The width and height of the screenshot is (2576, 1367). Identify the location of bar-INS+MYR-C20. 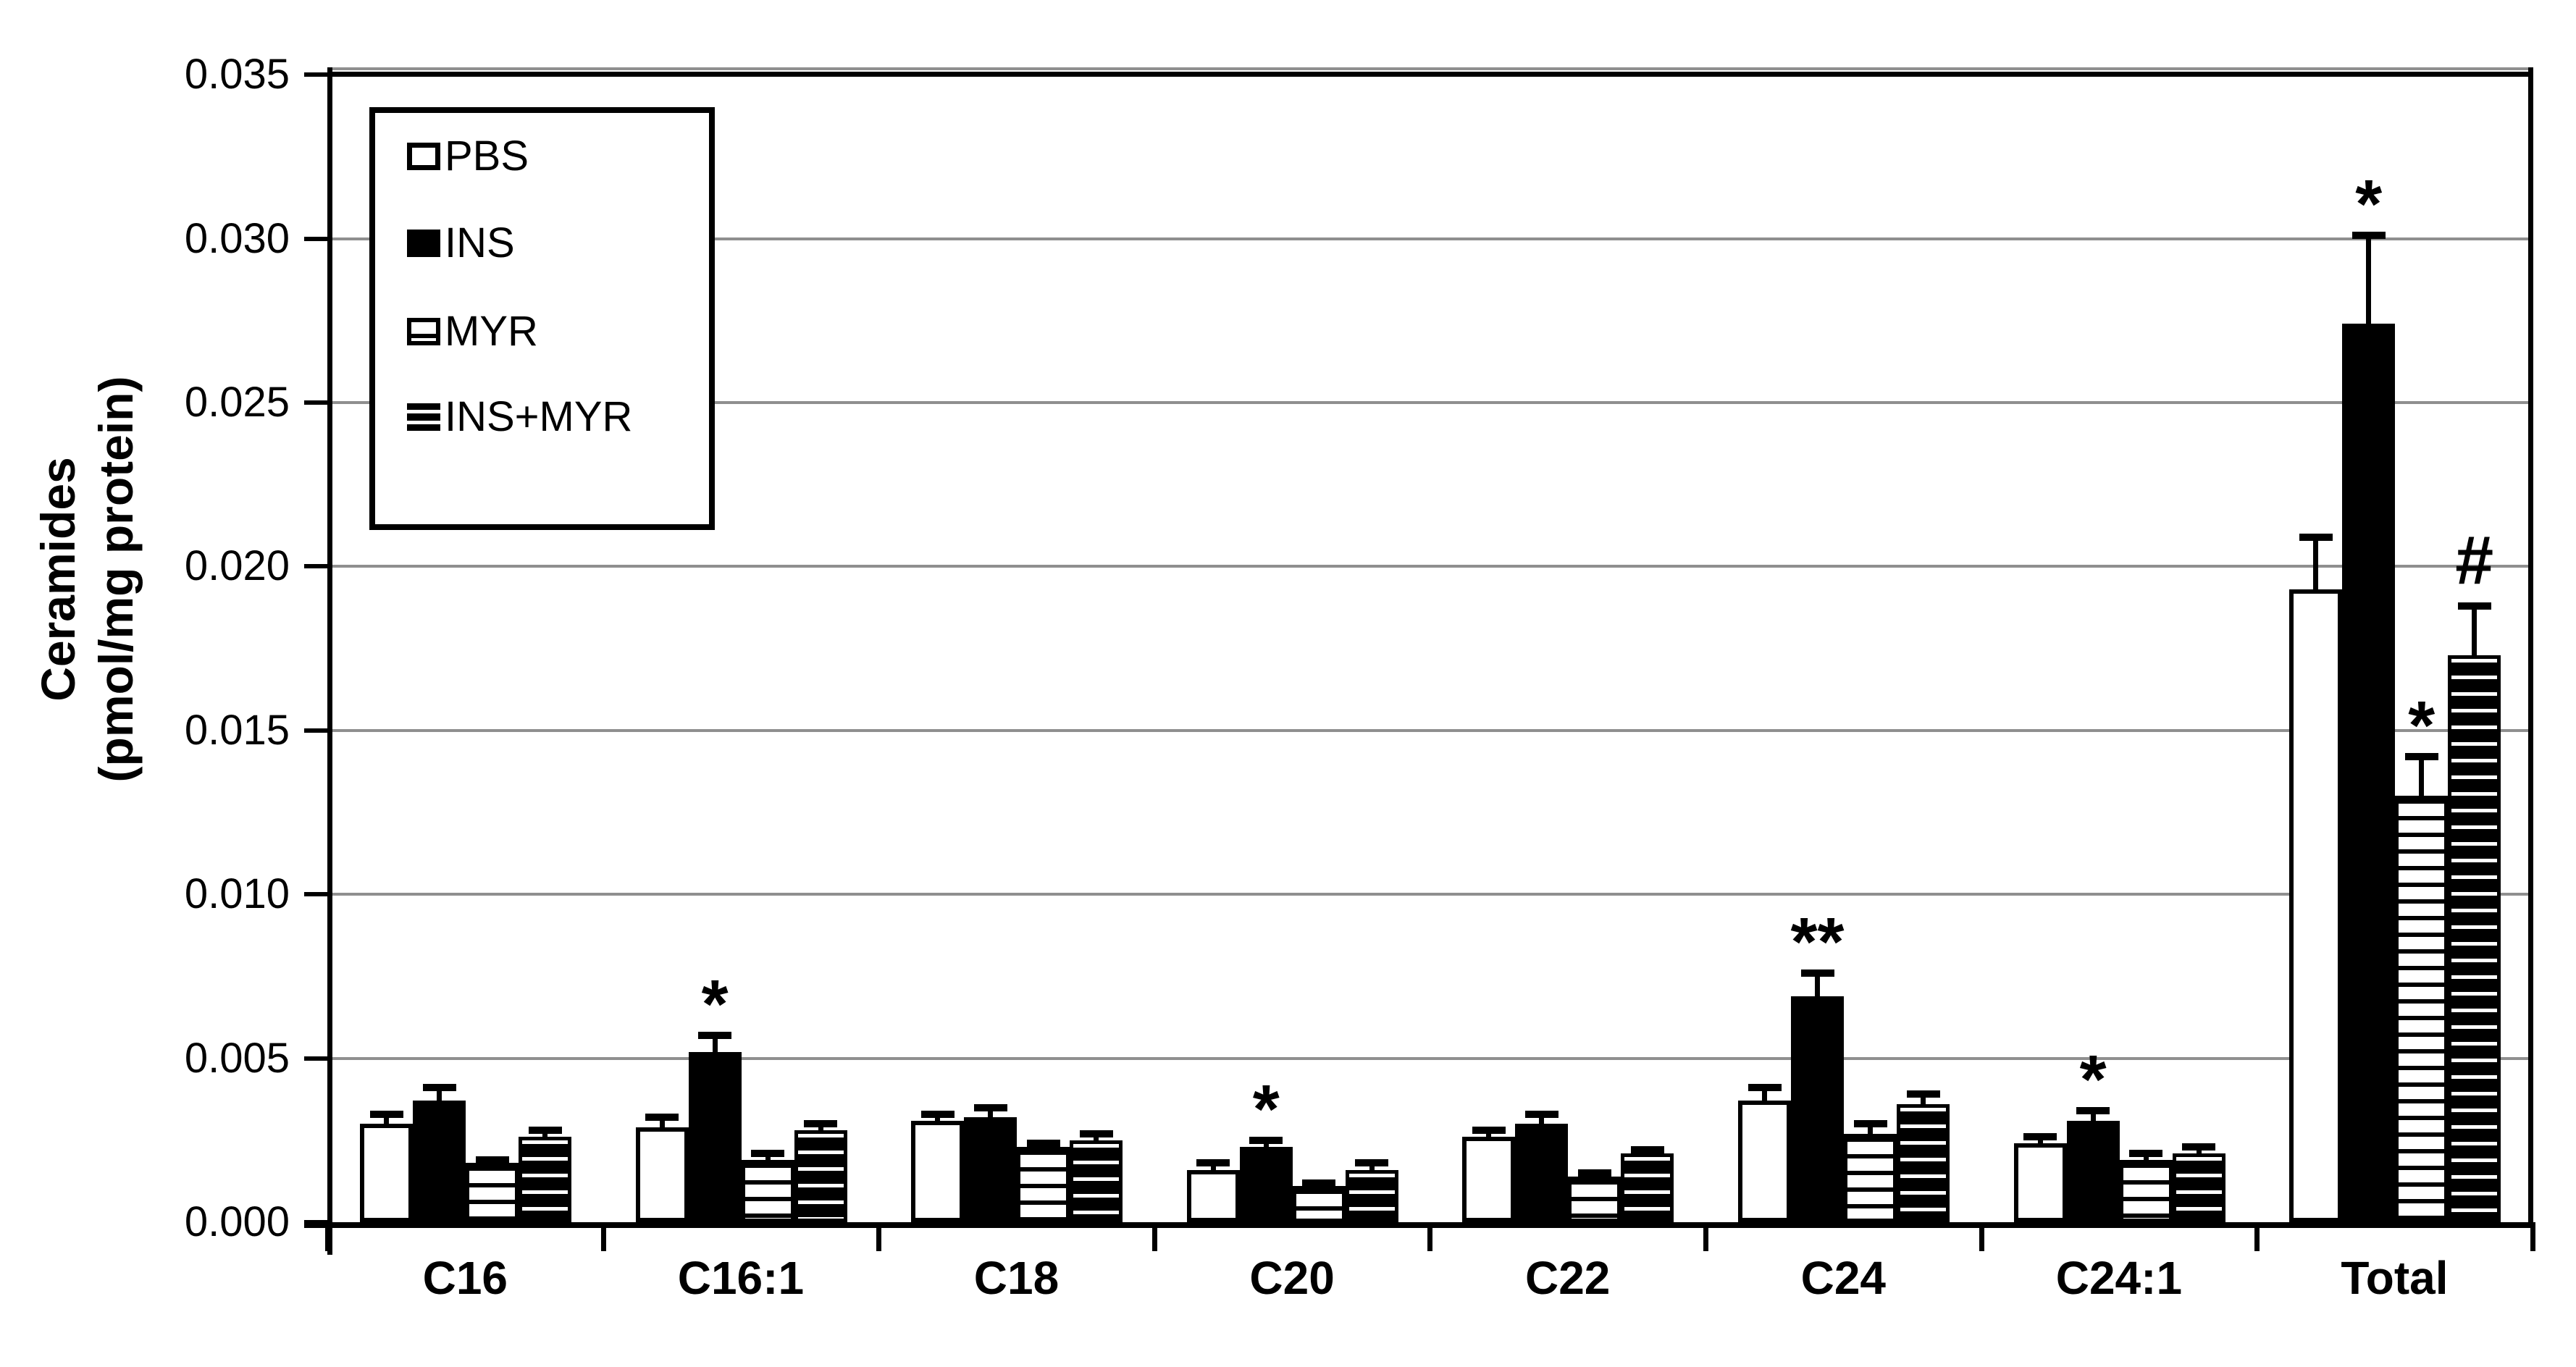
(1371, 1195).